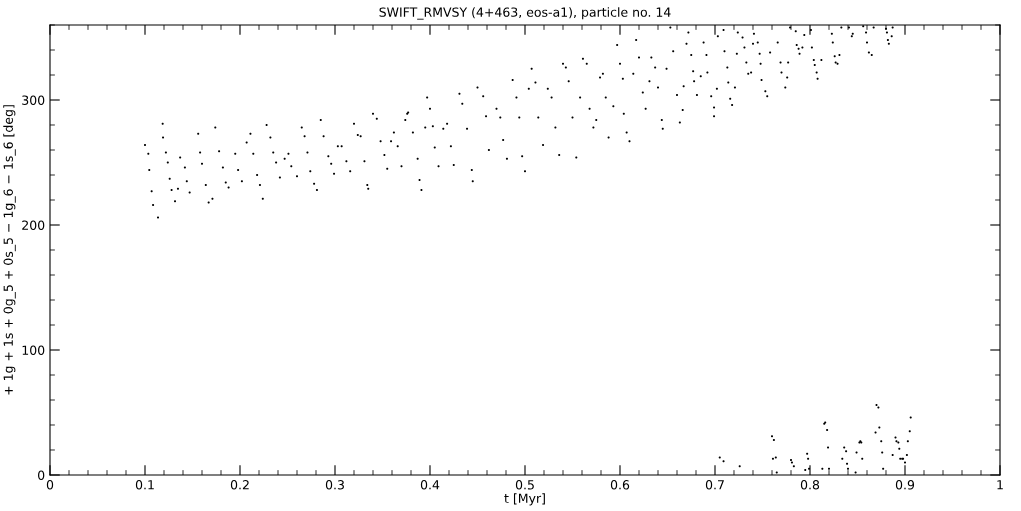 The width and height of the screenshot is (1021, 511). What do you see at coordinates (430, 485) in the screenshot?
I see `x-tick-label: 0.4` at bounding box center [430, 485].